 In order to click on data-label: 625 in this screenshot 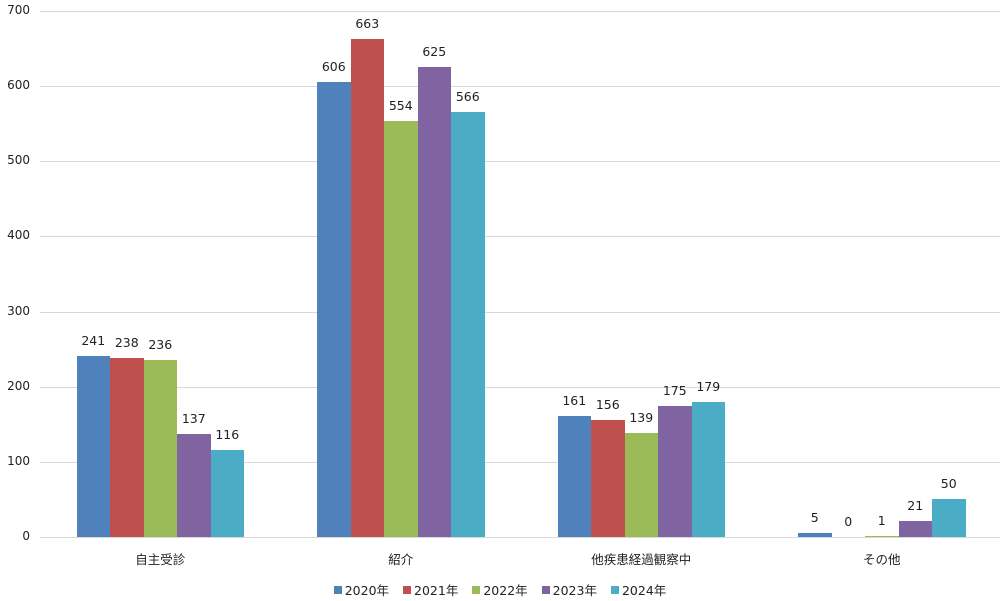, I will do `click(434, 52)`.